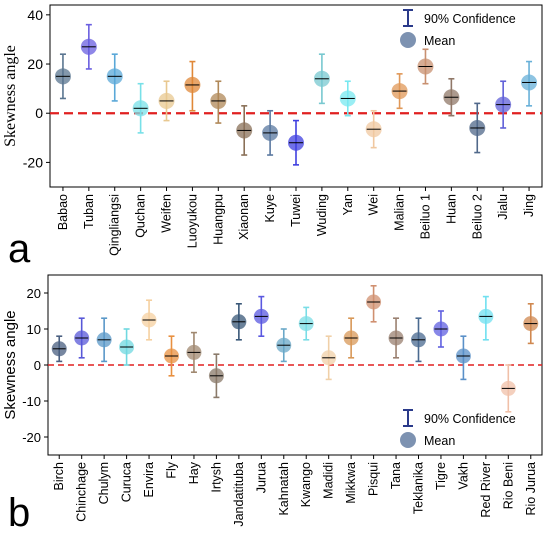 This screenshot has height=536, width=550. Describe the element at coordinates (396, 475) in the screenshot. I see `x-tick-label: Tana` at that location.